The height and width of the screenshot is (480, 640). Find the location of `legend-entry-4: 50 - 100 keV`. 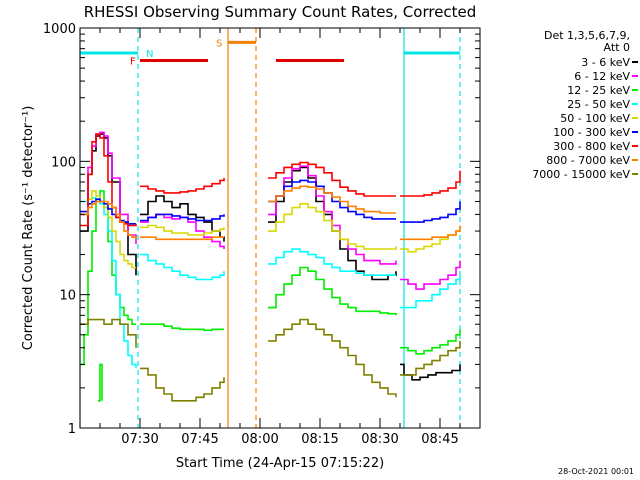

legend-entry-4: 50 - 100 keV is located at coordinates (595, 118).